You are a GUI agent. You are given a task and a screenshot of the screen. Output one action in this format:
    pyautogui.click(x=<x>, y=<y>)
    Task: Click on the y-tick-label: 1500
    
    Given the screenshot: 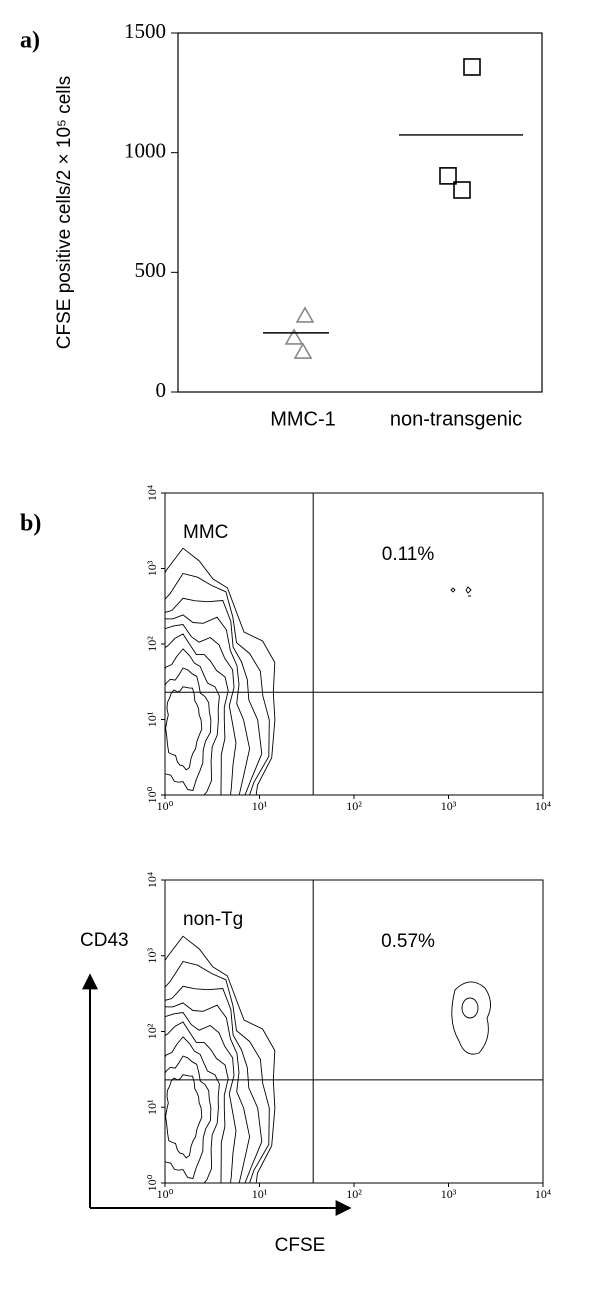 What is the action you would take?
    pyautogui.click(x=145, y=31)
    